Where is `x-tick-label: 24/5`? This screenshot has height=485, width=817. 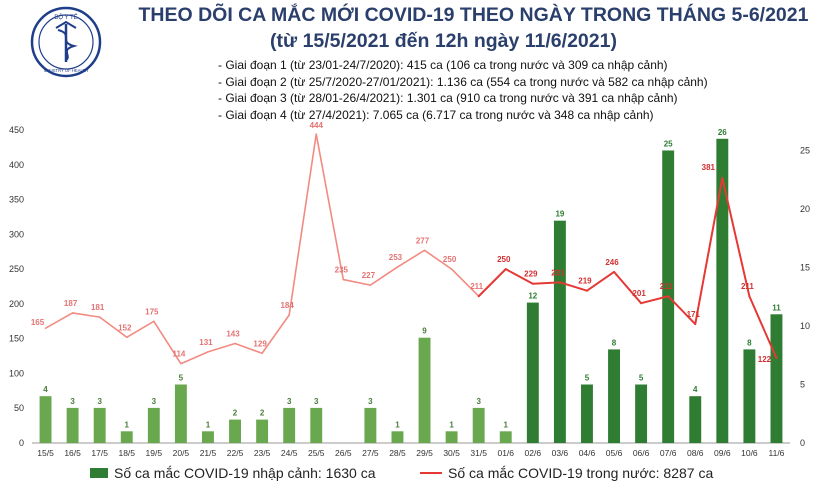 x-tick-label: 24/5 is located at coordinates (289, 453).